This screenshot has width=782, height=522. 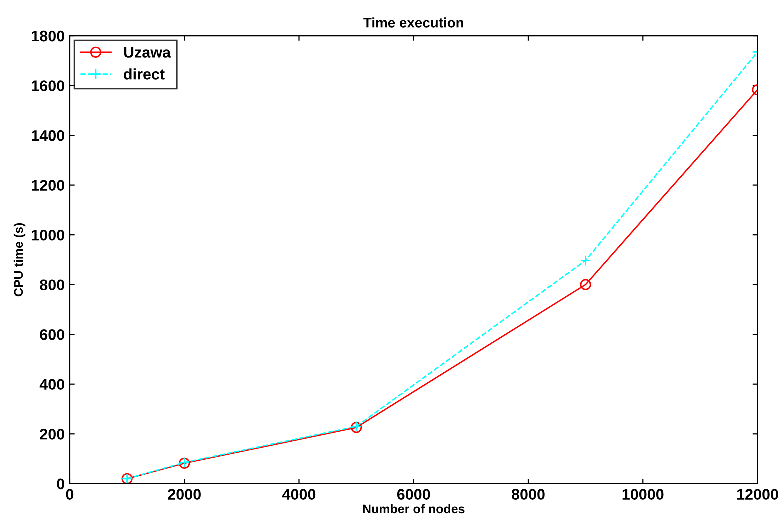 I want to click on y-tick-label: 0, so click(x=60, y=484).